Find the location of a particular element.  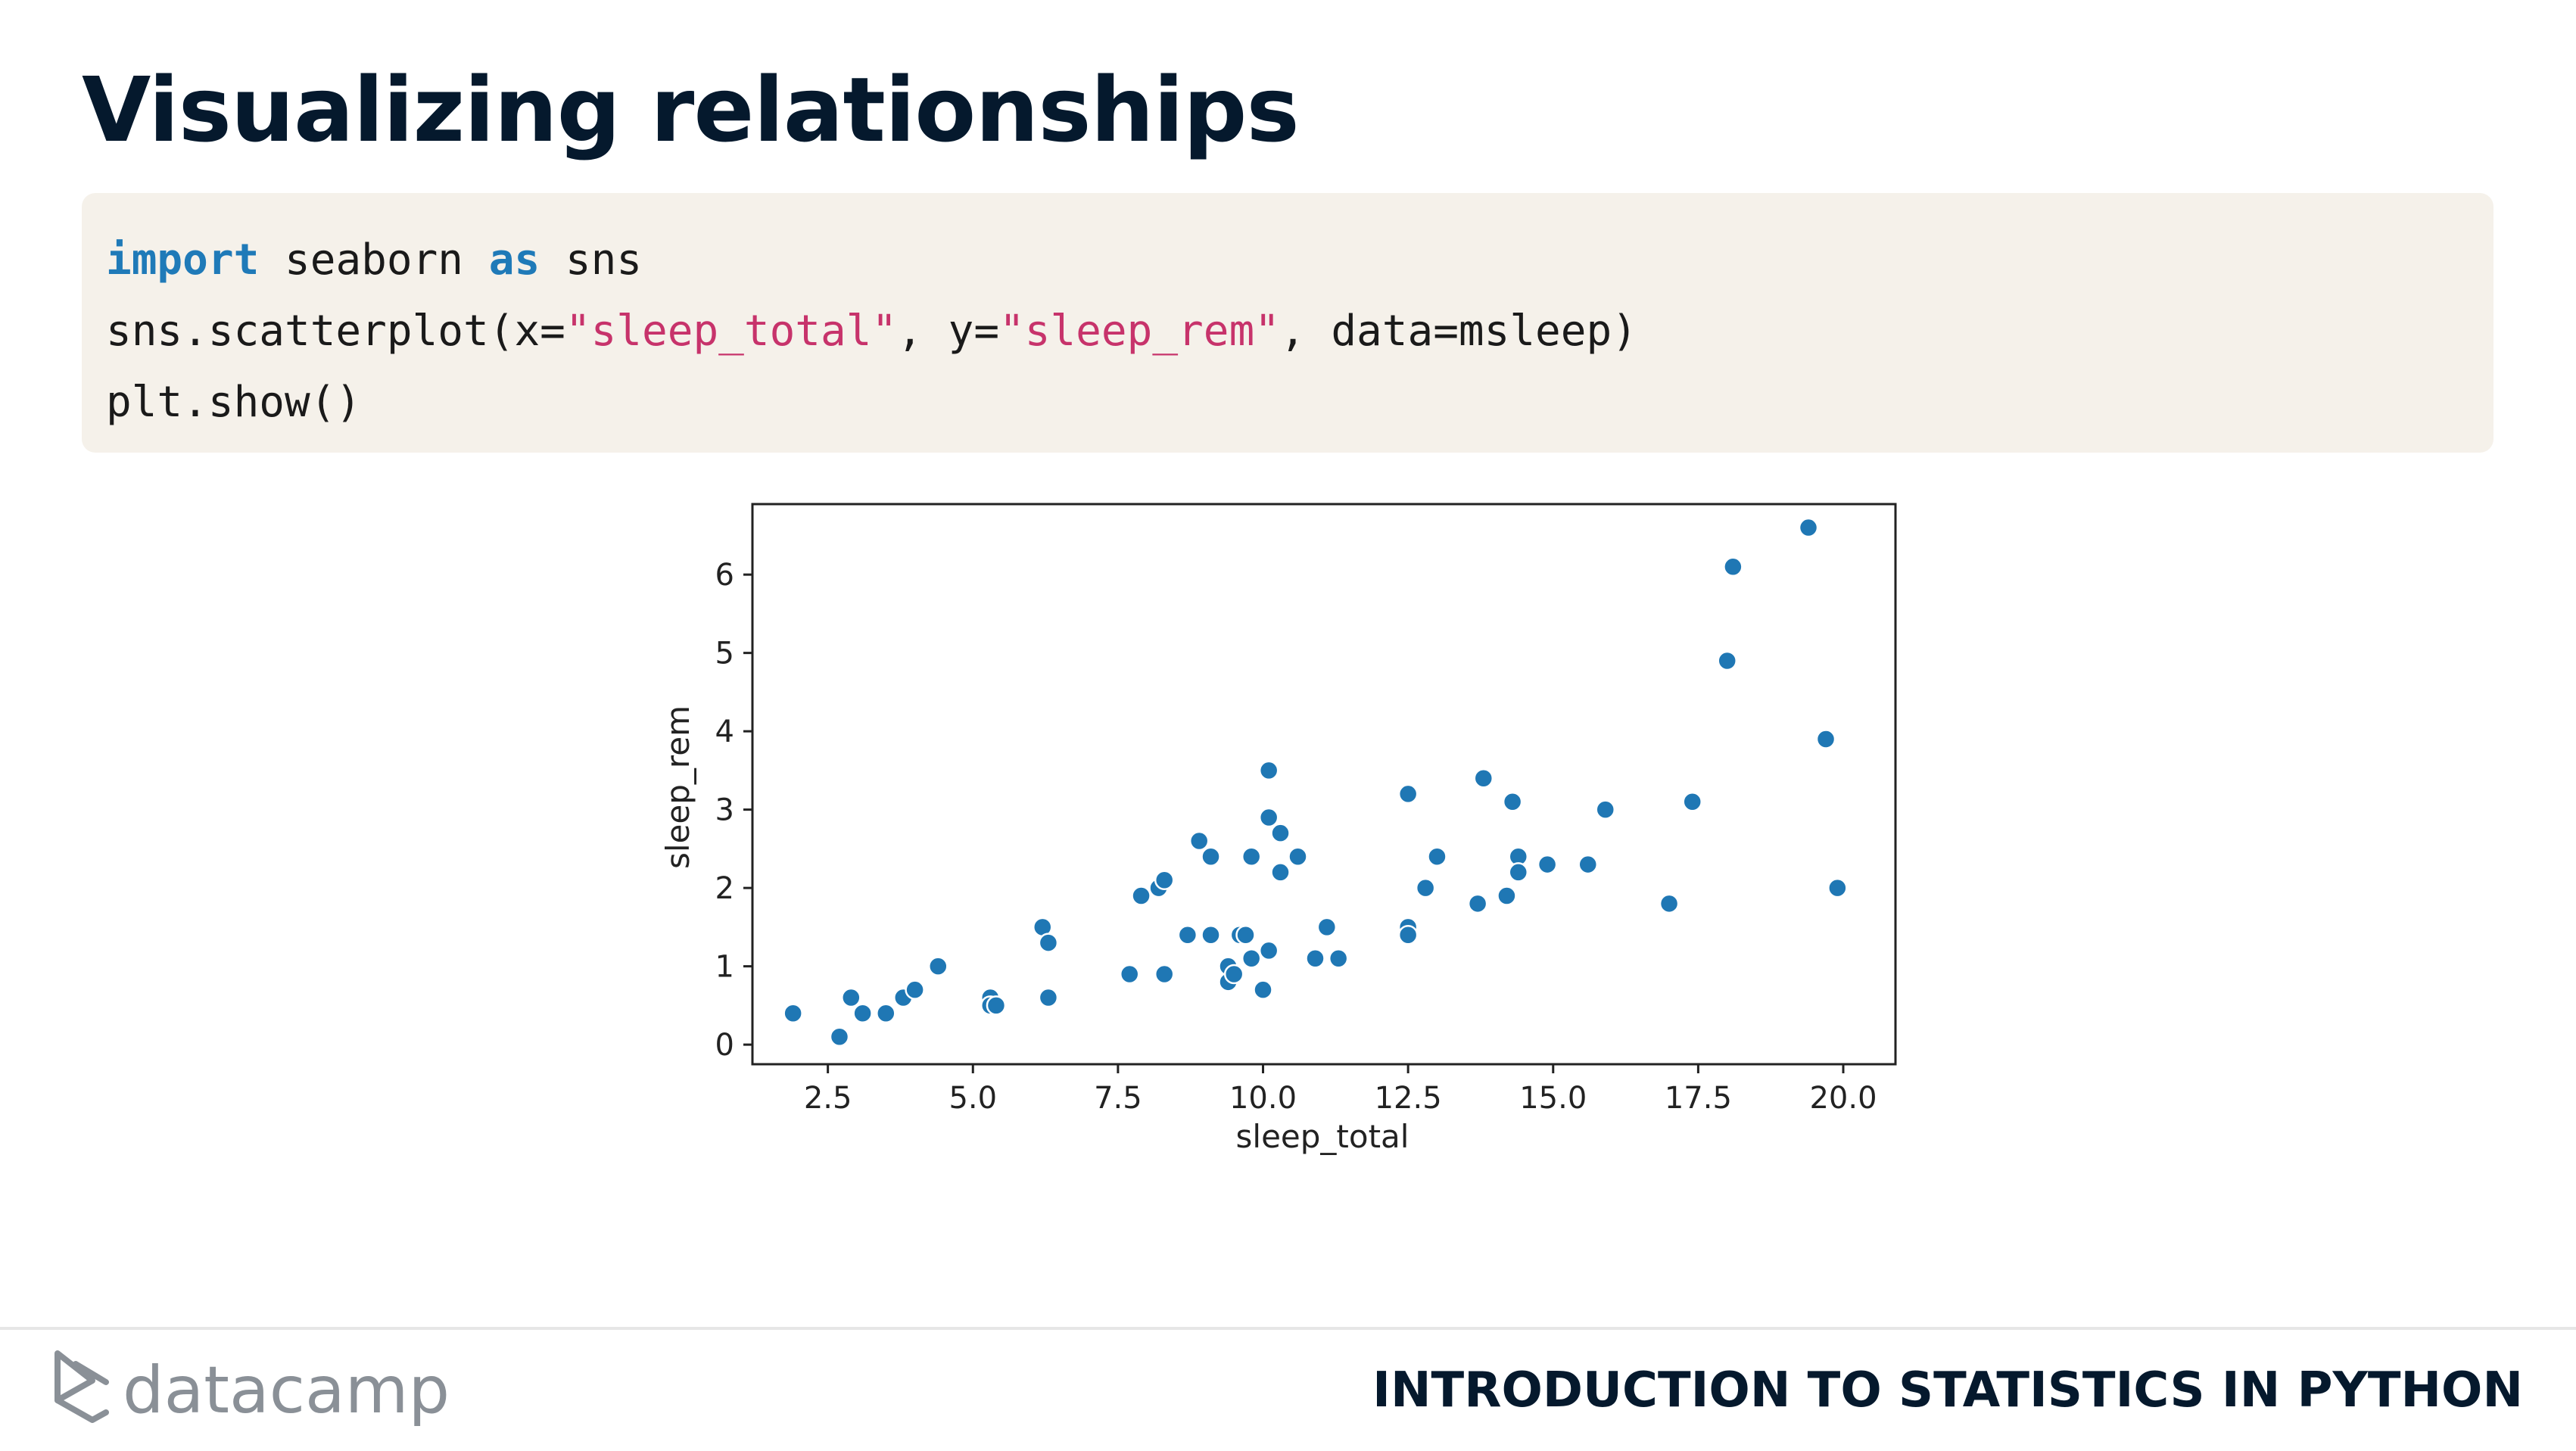

x-tick-label: 5.0 is located at coordinates (972, 1098).